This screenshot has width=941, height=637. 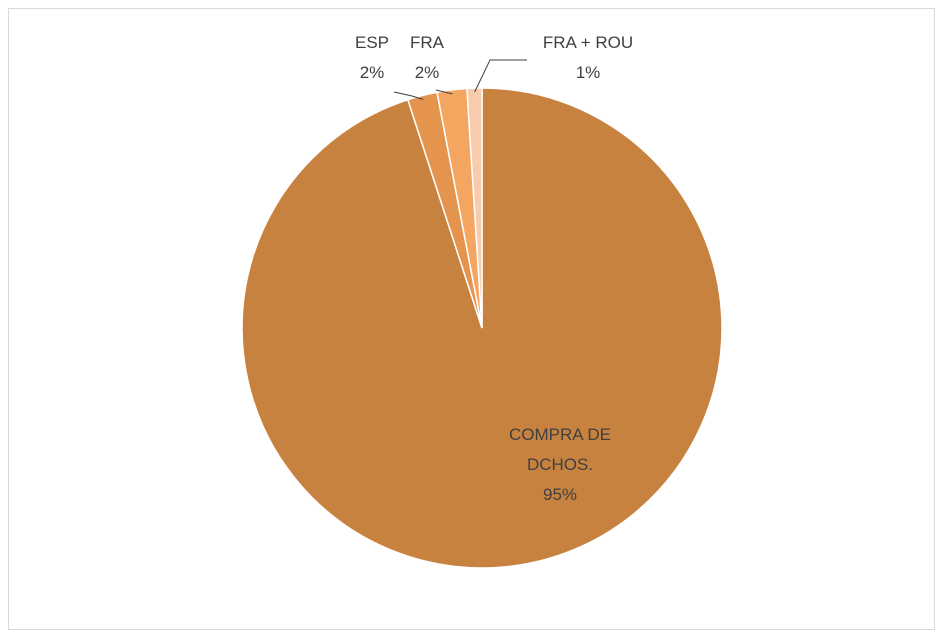 I want to click on category-label: FRA, so click(x=427, y=42).